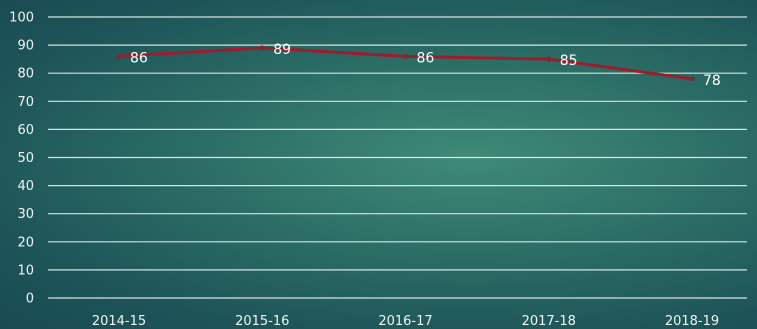 This screenshot has width=757, height=329. What do you see at coordinates (25, 130) in the screenshot?
I see `y-tick-label: 60` at bounding box center [25, 130].